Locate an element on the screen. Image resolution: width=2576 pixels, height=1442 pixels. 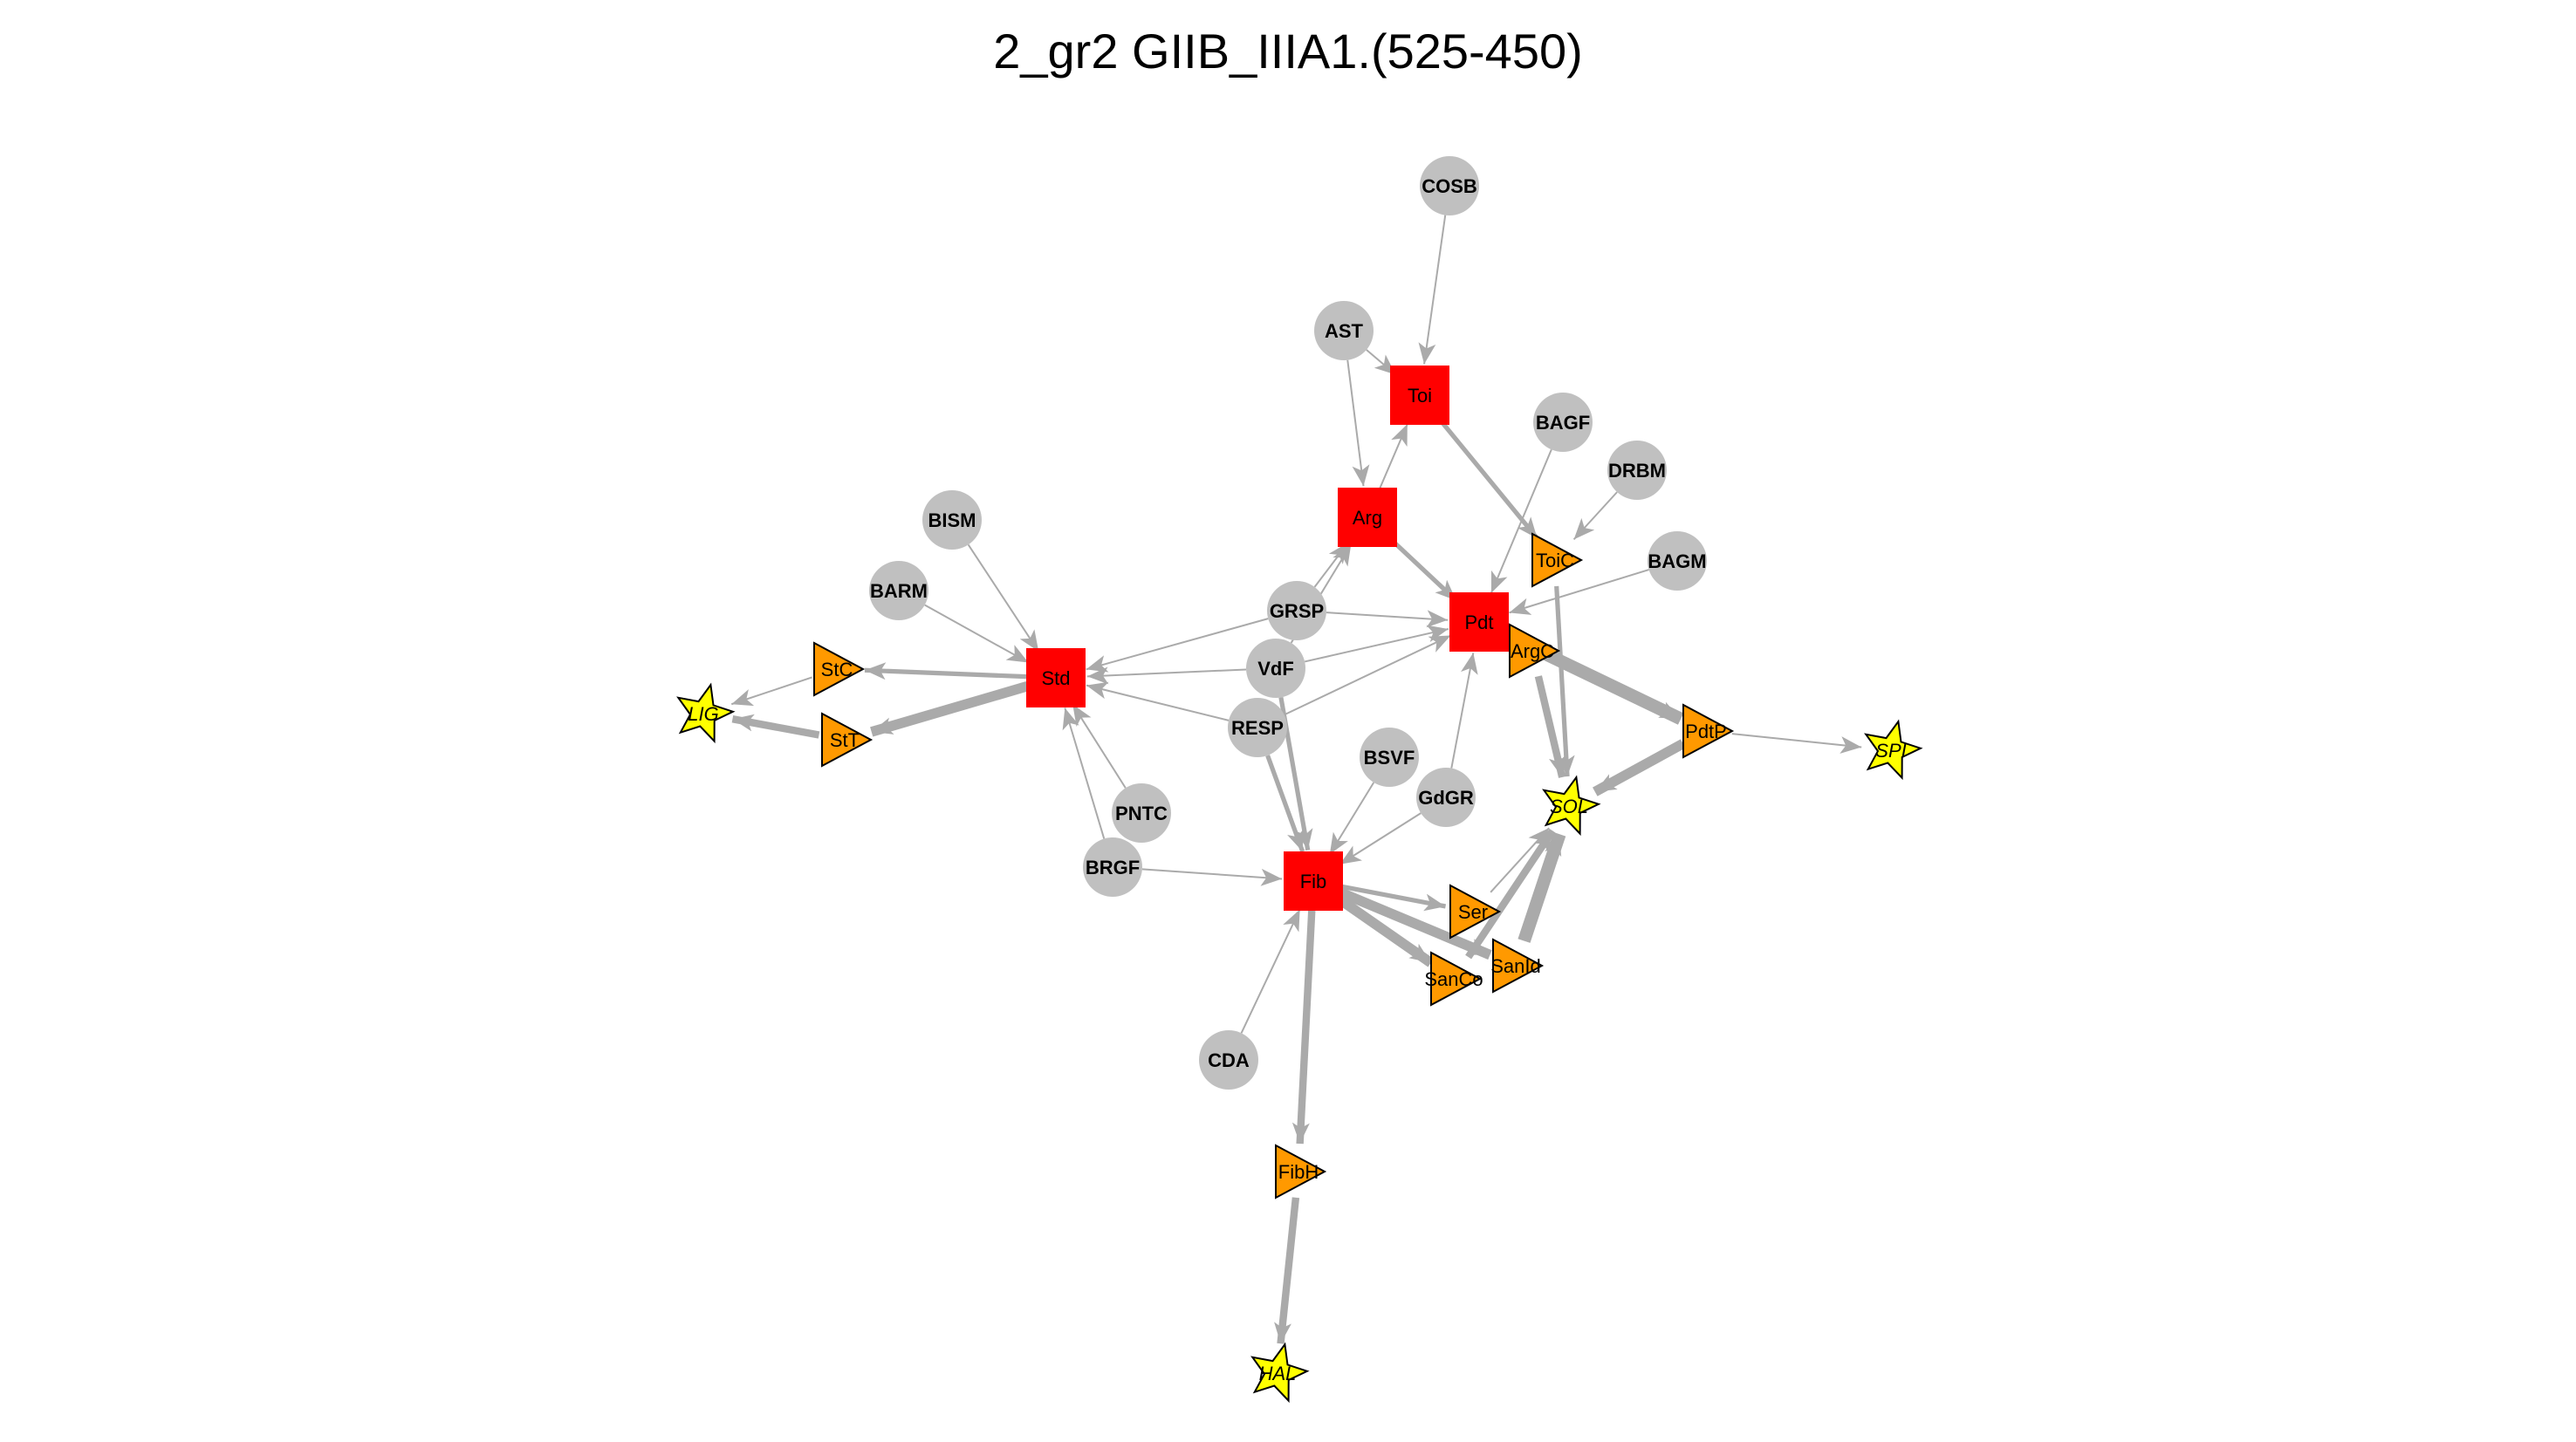
node-gdgr-circle is located at coordinates (1446, 797).